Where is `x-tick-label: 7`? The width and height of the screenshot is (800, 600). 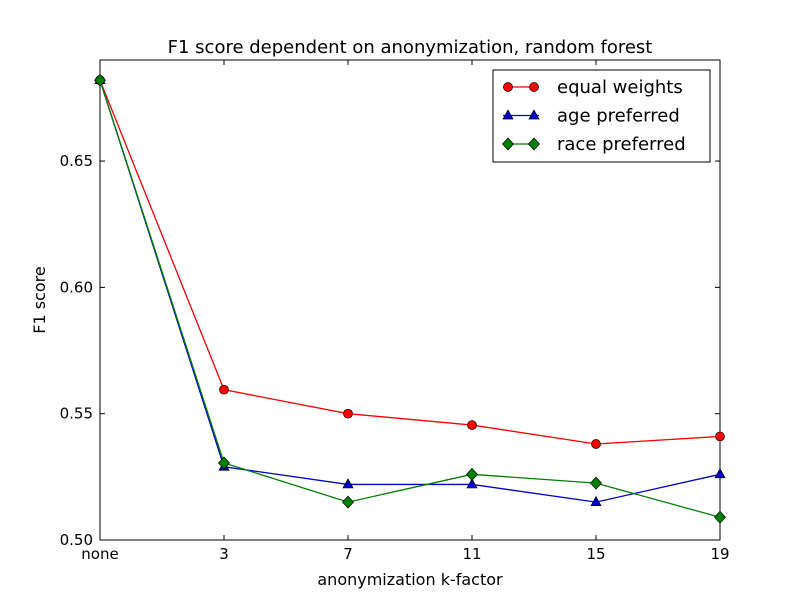 x-tick-label: 7 is located at coordinates (348, 554).